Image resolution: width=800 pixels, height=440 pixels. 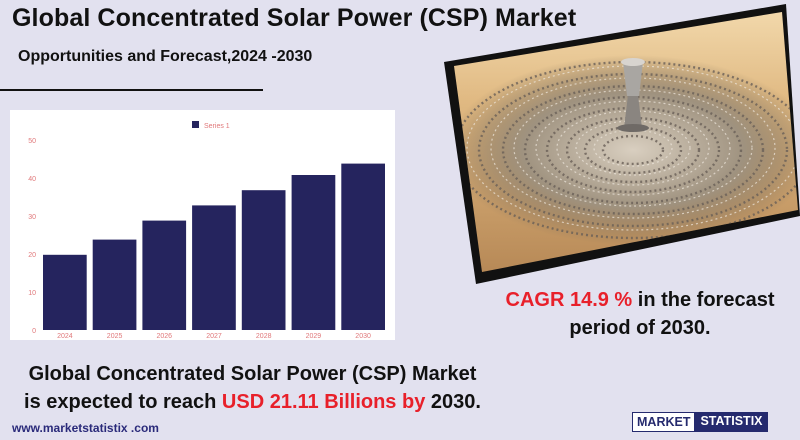 What do you see at coordinates (165, 56) in the screenshot?
I see `page-subtitle: Opportunities and Forecast,2024 -2030` at bounding box center [165, 56].